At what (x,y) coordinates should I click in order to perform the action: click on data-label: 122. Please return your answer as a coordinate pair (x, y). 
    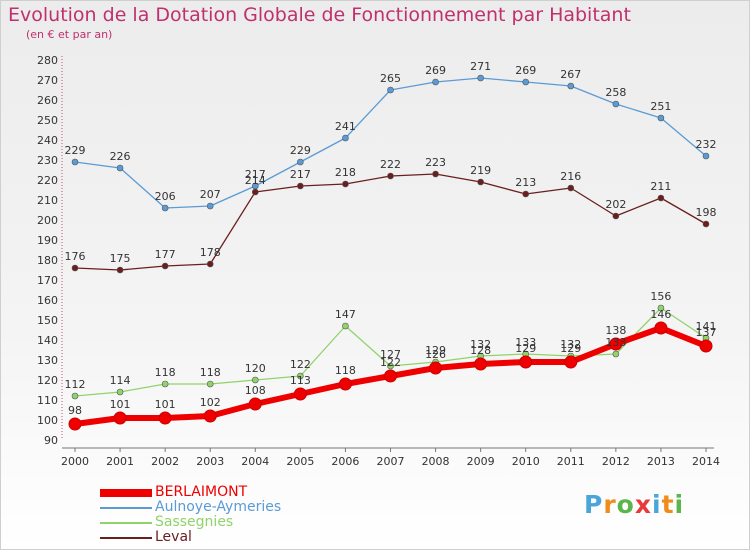
    Looking at the image, I should click on (390, 362).